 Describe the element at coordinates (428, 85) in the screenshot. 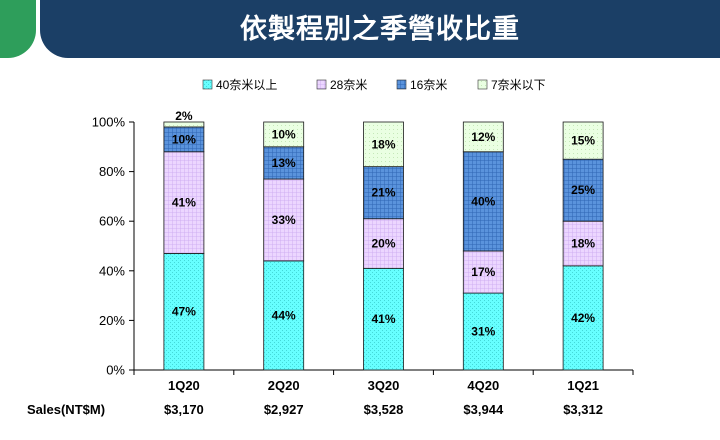

I see `legend-label-2: 16奈米` at that location.